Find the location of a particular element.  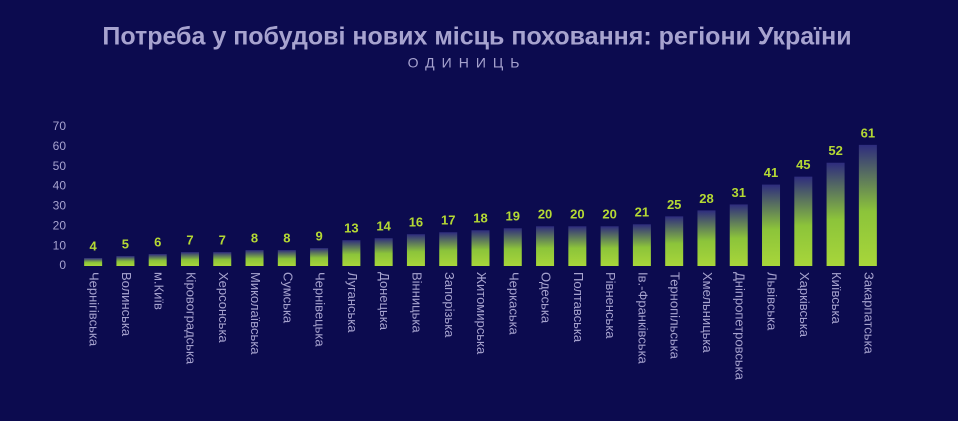

x-tick-label: Вінницька is located at coordinates (417, 302).